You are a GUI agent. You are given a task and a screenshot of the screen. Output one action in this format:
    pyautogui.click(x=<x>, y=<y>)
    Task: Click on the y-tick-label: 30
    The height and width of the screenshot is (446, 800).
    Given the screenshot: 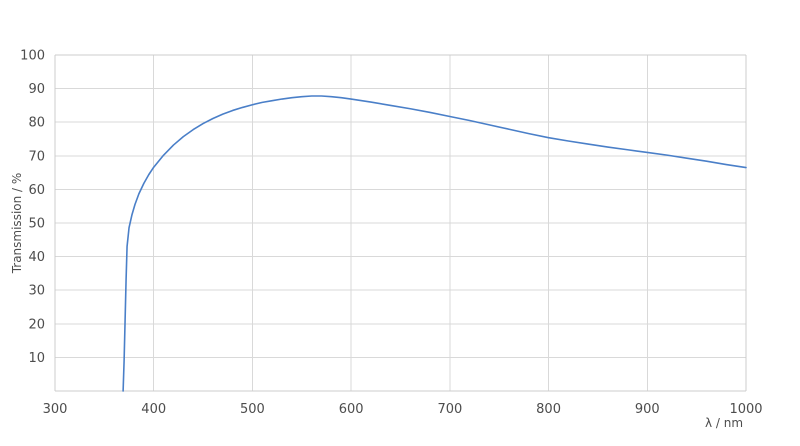 What is the action you would take?
    pyautogui.click(x=36, y=291)
    